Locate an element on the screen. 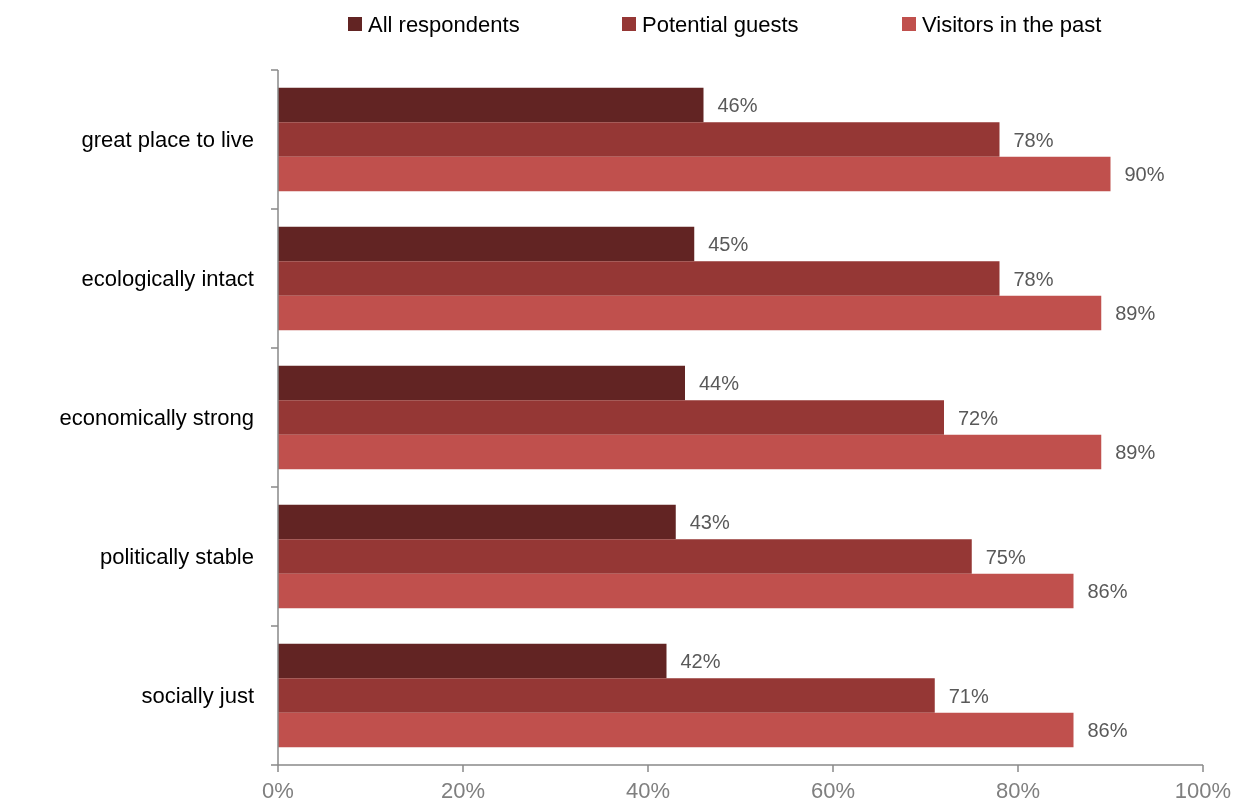  data-label: 45% is located at coordinates (728, 244).